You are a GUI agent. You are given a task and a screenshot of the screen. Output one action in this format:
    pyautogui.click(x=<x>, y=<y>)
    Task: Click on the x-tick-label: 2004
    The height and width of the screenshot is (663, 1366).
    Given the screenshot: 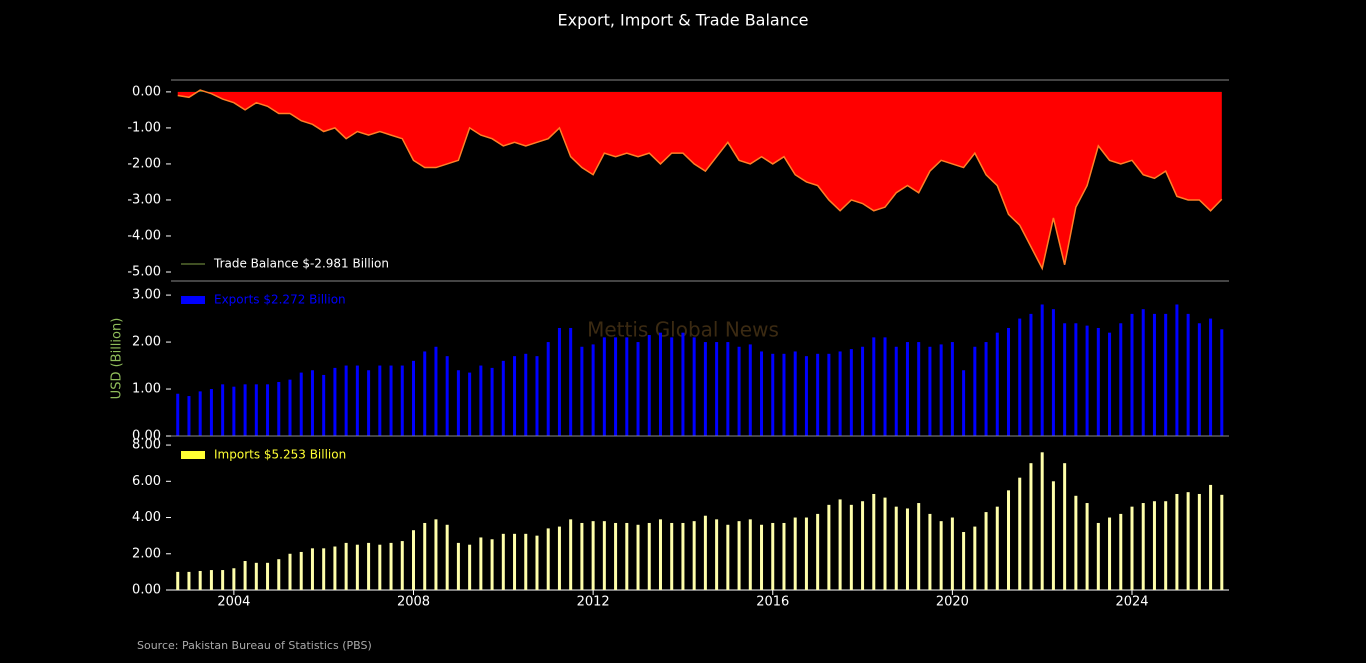 What is the action you would take?
    pyautogui.click(x=233, y=602)
    